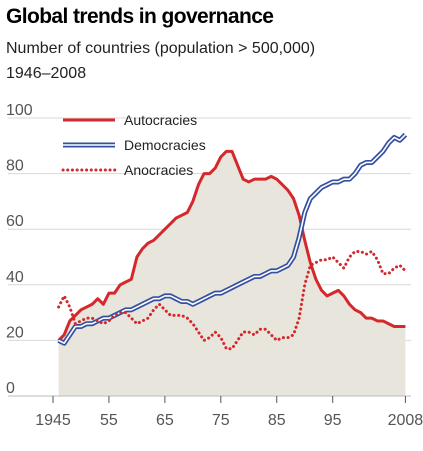  What do you see at coordinates (405, 420) in the screenshot?
I see `x-tick-label-2008: 2008` at bounding box center [405, 420].